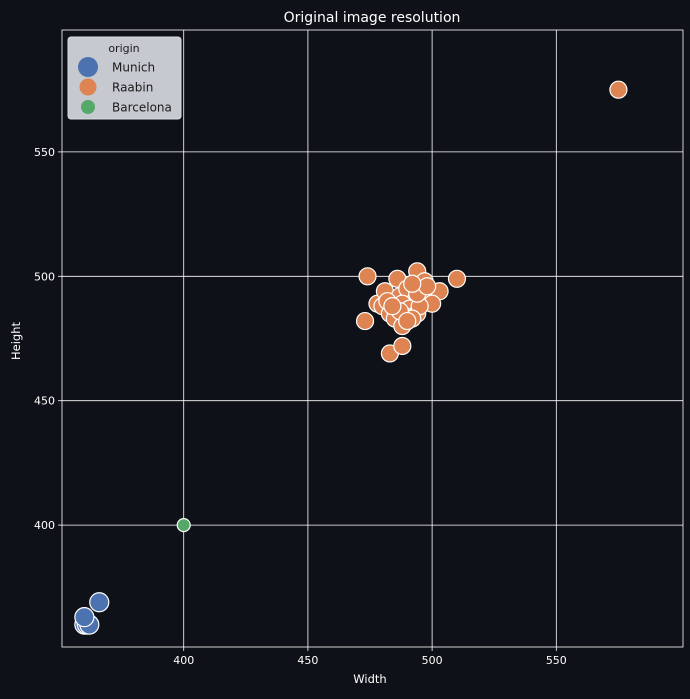 This screenshot has height=699, width=690. Describe the element at coordinates (432, 660) in the screenshot. I see `x-tick-label: 500` at that location.